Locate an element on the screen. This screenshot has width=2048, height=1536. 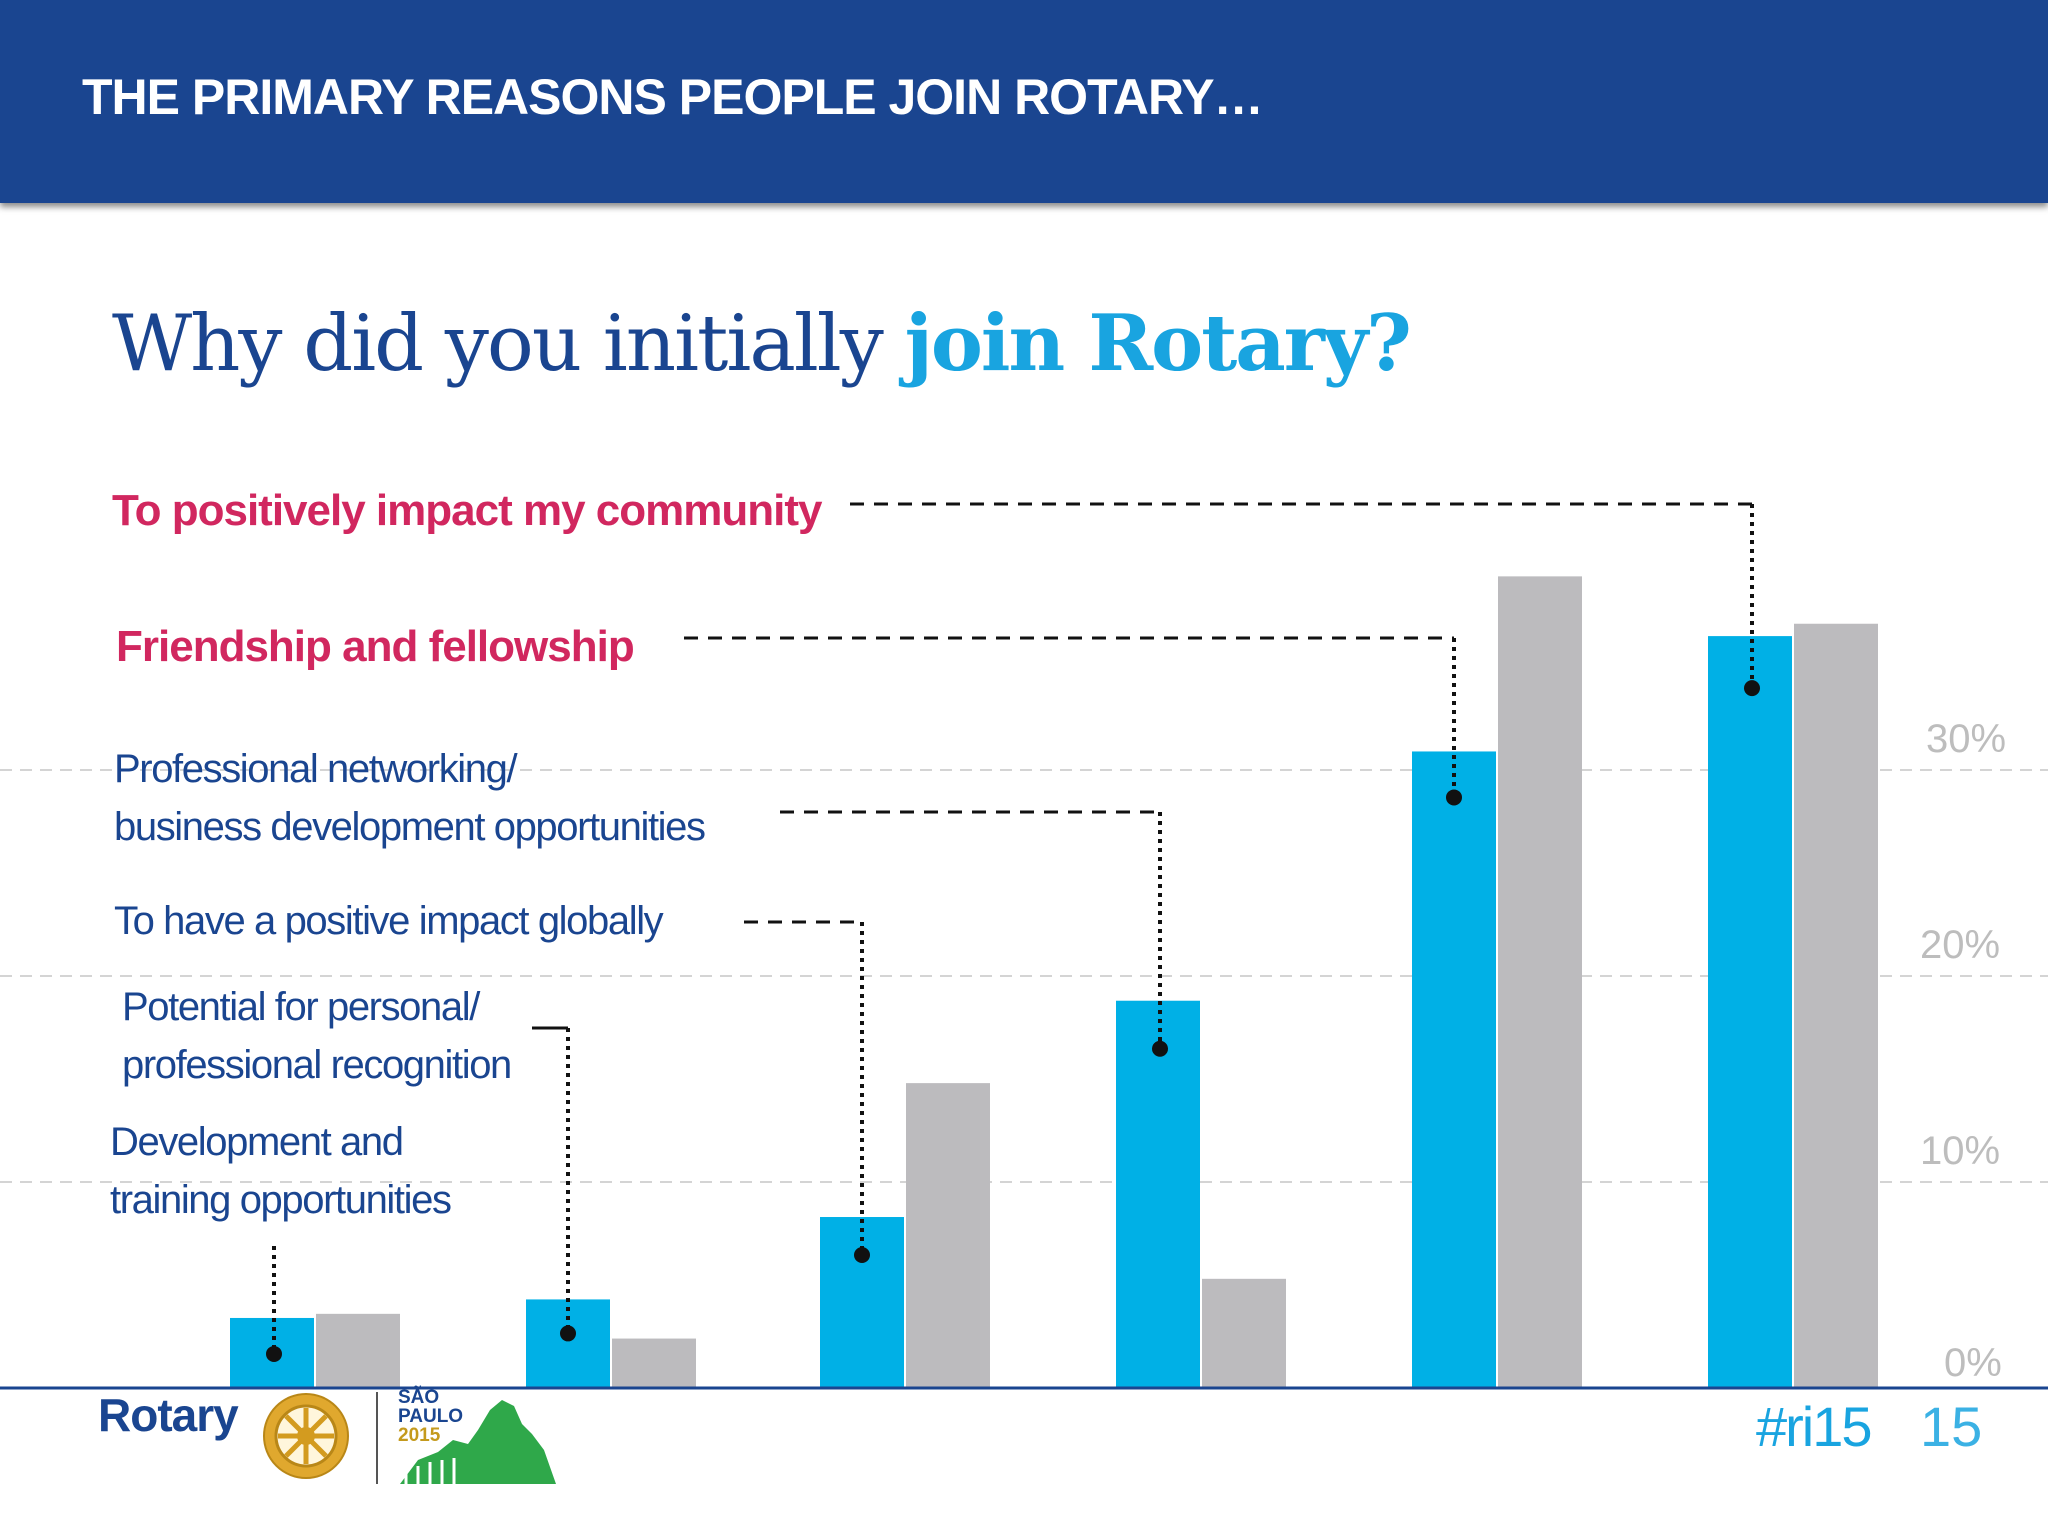
category-label-line: To have a positive impact globally is located at coordinates (389, 921).